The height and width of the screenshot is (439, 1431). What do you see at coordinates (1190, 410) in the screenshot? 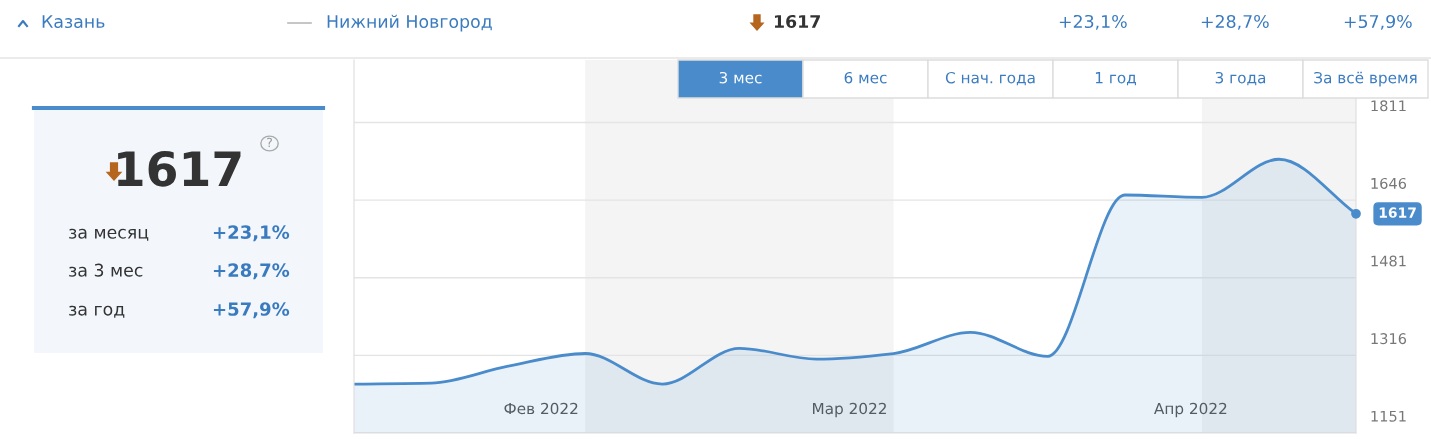
I see `x-tick-label: Апр 2022` at bounding box center [1190, 410].